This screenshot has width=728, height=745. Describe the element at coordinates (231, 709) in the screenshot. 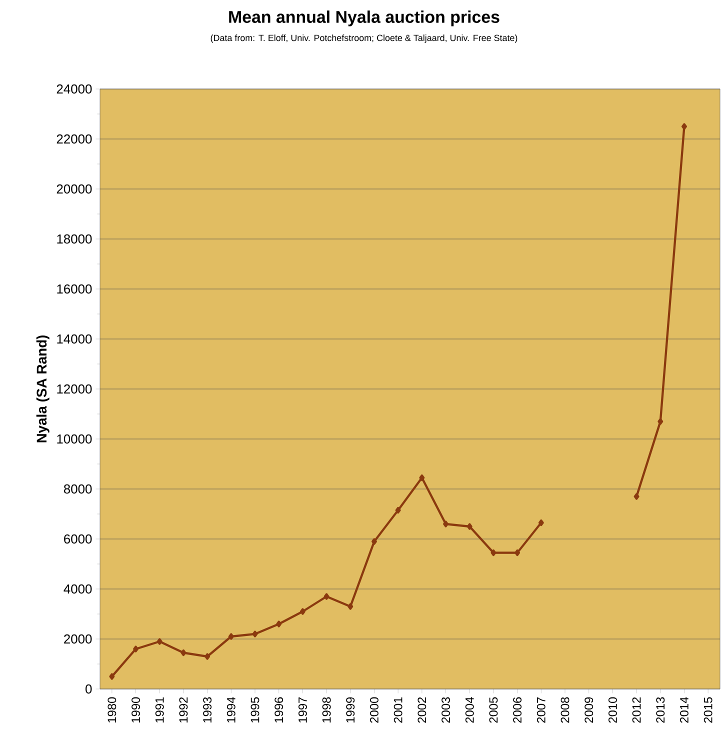

I see `x-tick-label: 1994` at that location.